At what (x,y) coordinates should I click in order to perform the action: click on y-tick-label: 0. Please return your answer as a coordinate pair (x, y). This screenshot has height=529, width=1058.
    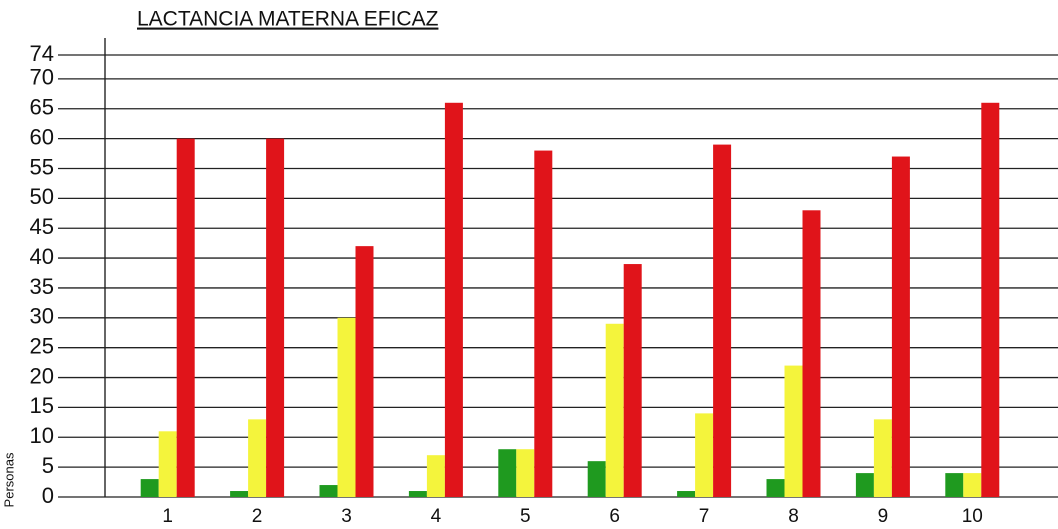
    Looking at the image, I should click on (48, 495).